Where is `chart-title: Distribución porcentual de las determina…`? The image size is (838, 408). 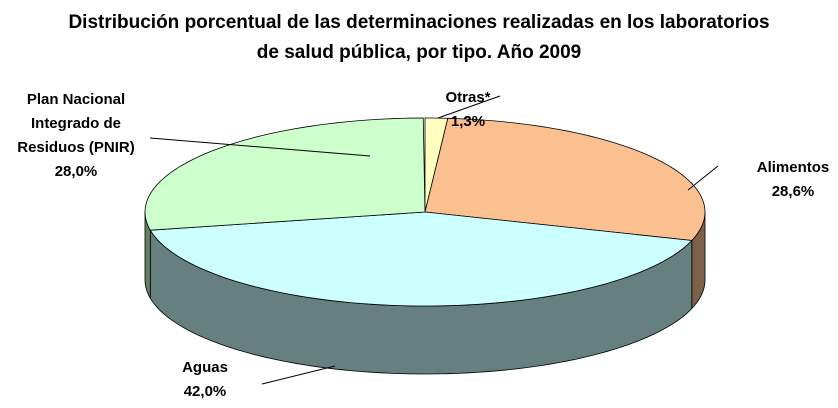 chart-title: Distribución porcentual de las determina… is located at coordinates (419, 37).